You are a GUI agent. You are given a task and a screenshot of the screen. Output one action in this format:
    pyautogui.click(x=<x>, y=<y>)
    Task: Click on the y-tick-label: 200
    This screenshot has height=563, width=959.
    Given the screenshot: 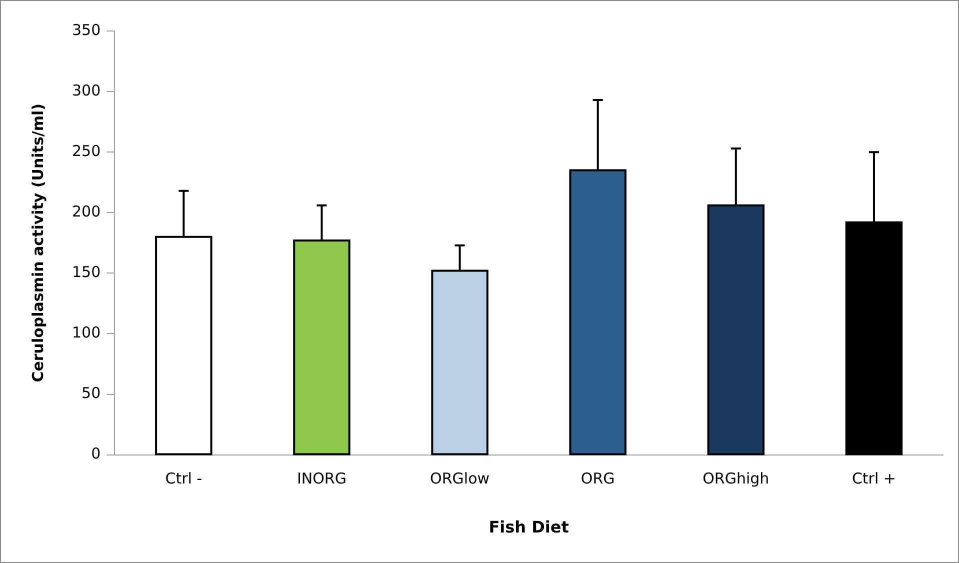 What is the action you would take?
    pyautogui.click(x=86, y=211)
    